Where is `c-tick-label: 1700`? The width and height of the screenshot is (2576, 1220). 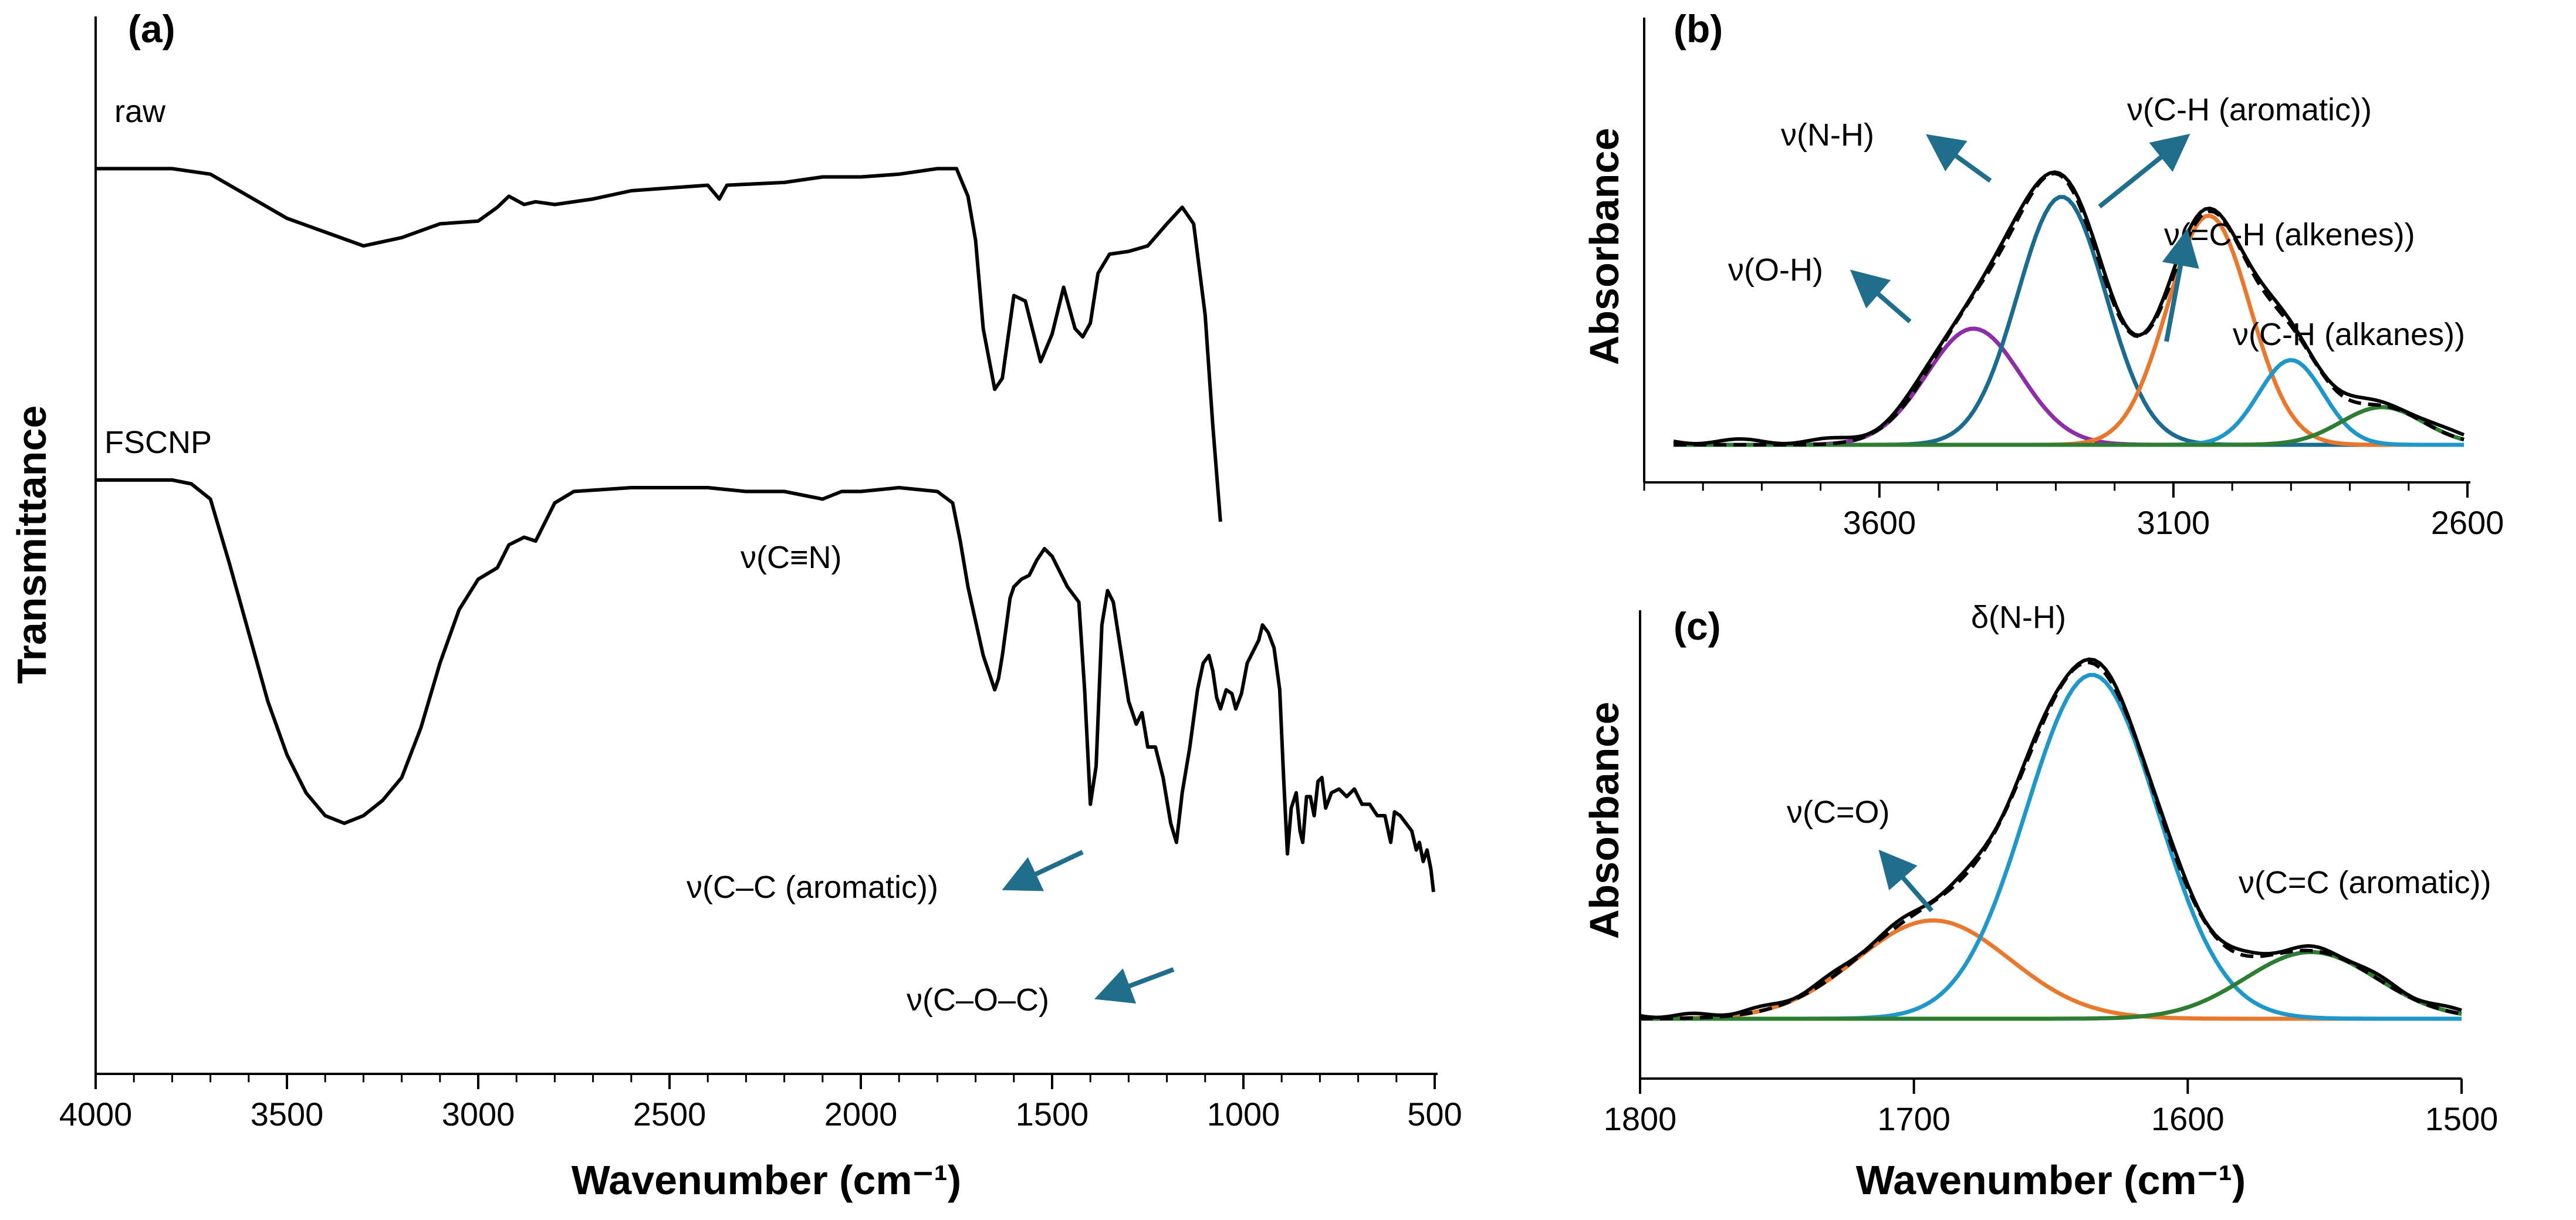 c-tick-label: 1700 is located at coordinates (1913, 1118).